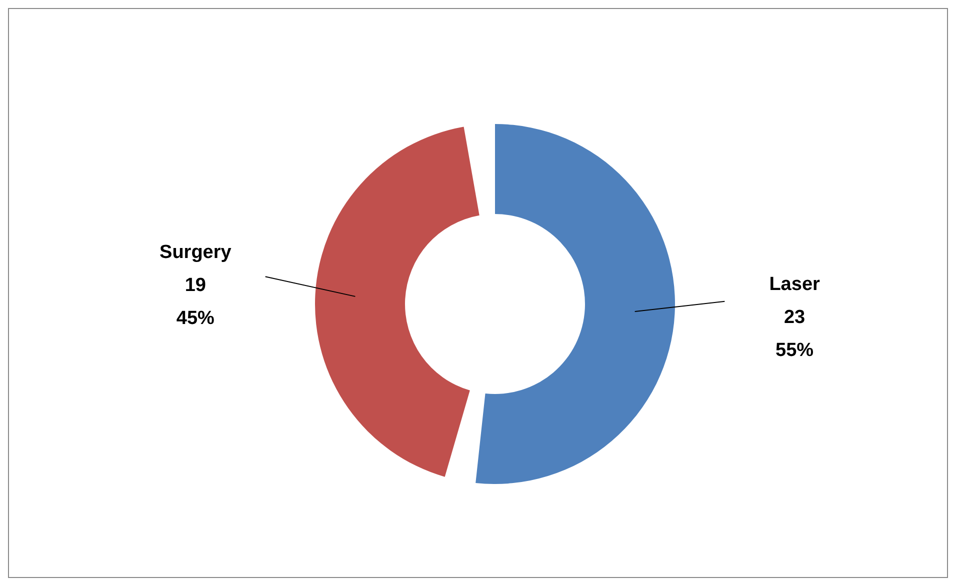  What do you see at coordinates (795, 334) in the screenshot?
I see `data-label: 23 55%` at bounding box center [795, 334].